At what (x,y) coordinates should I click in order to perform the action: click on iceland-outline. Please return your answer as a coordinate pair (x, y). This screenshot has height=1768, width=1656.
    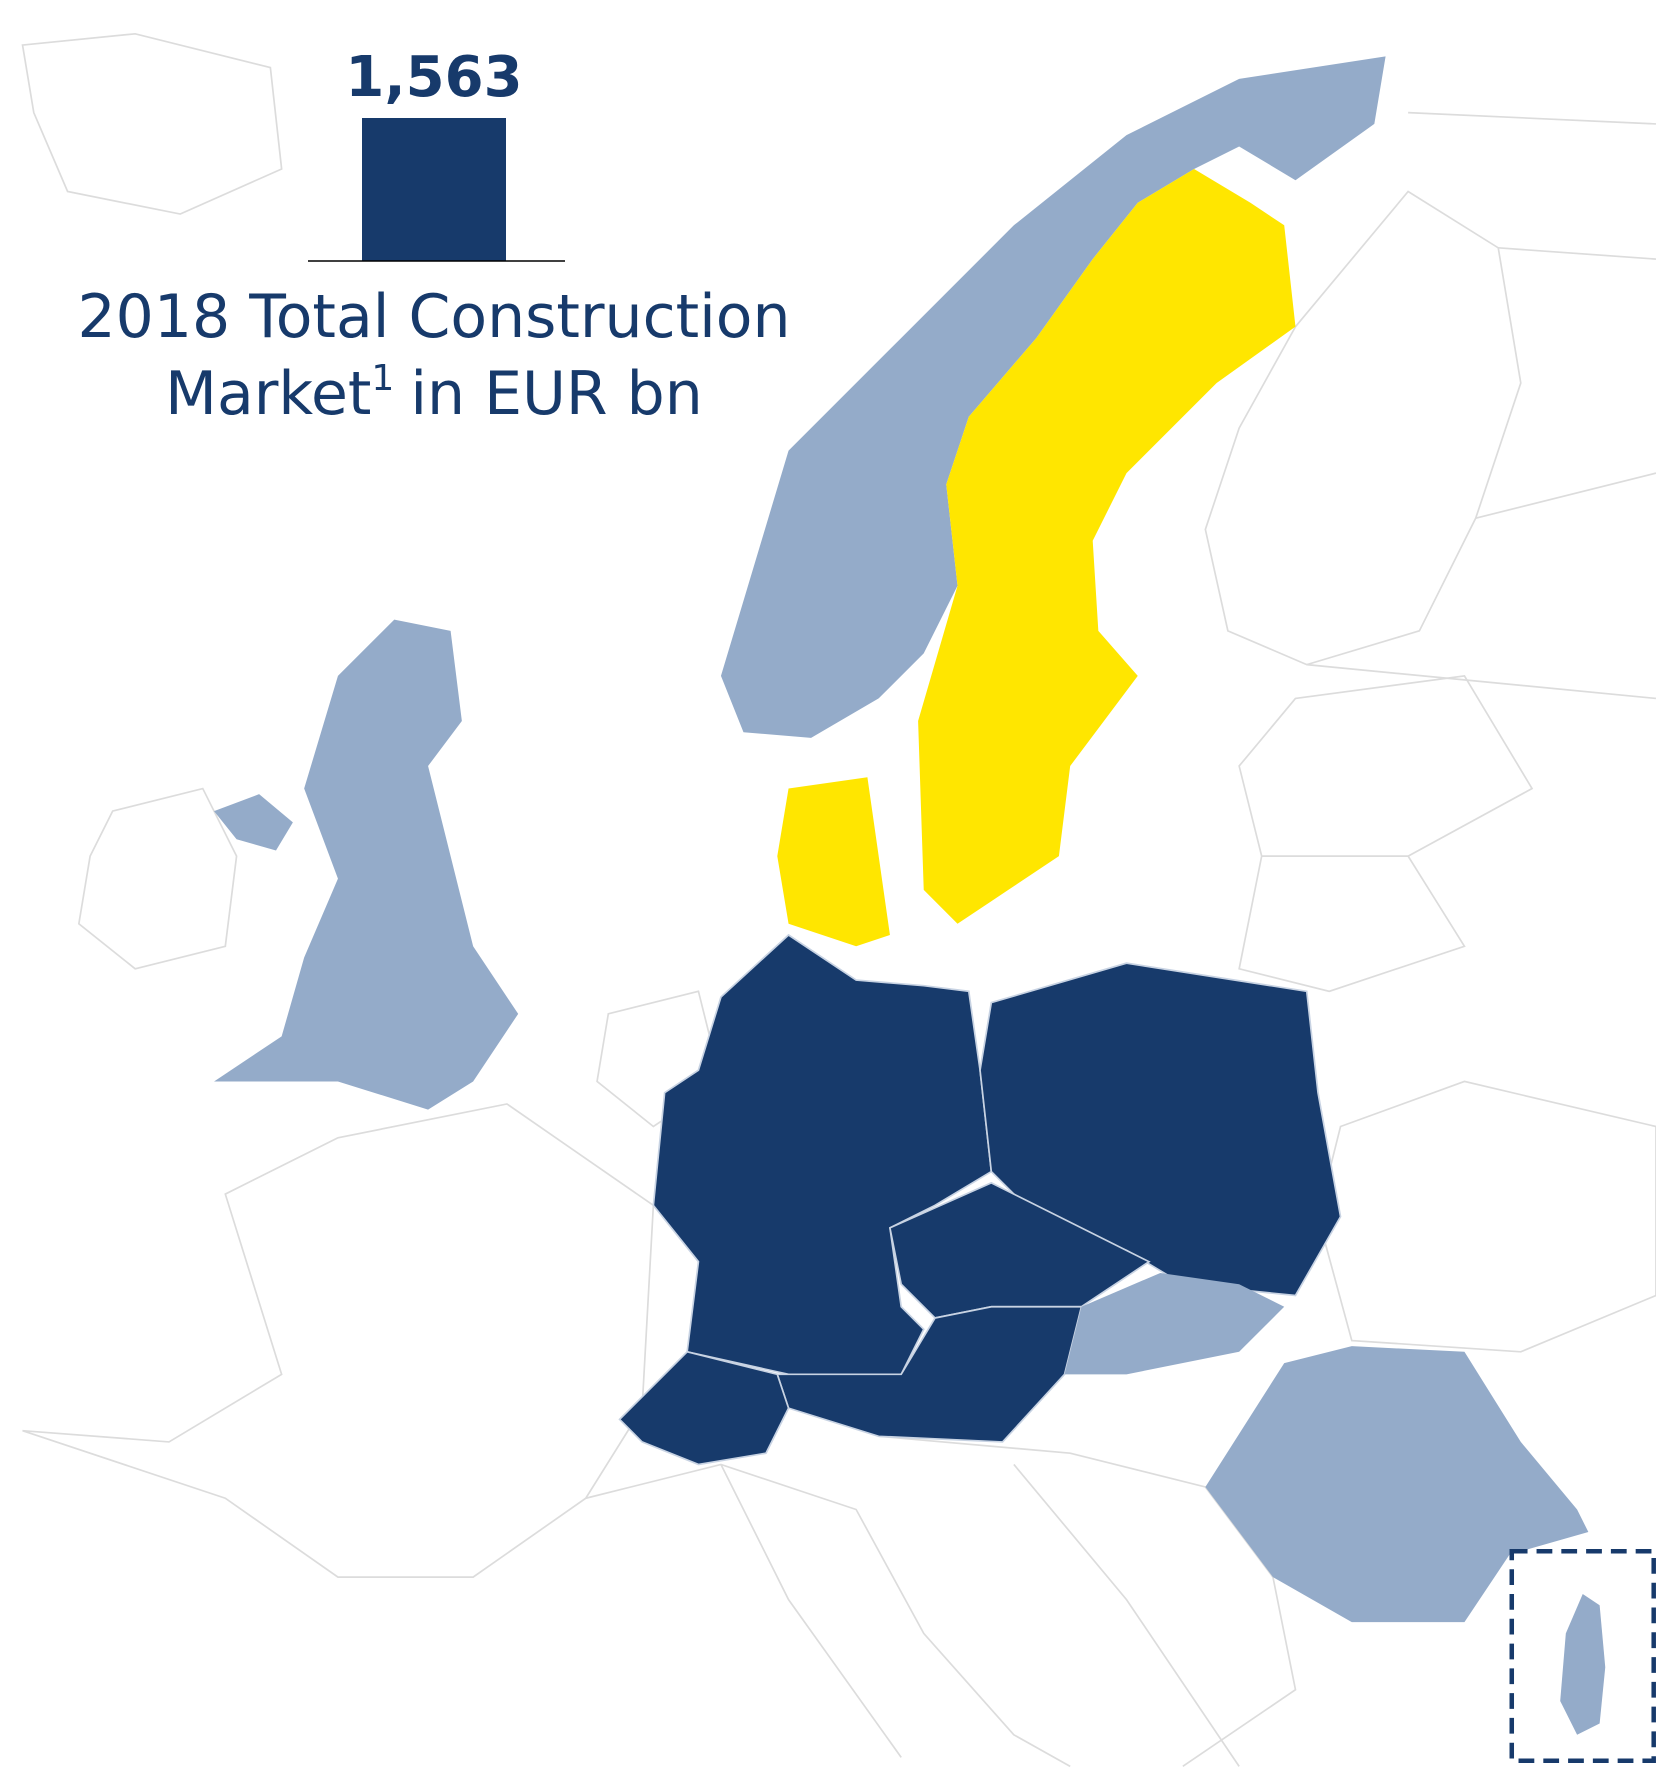
    Looking at the image, I should click on (152, 123).